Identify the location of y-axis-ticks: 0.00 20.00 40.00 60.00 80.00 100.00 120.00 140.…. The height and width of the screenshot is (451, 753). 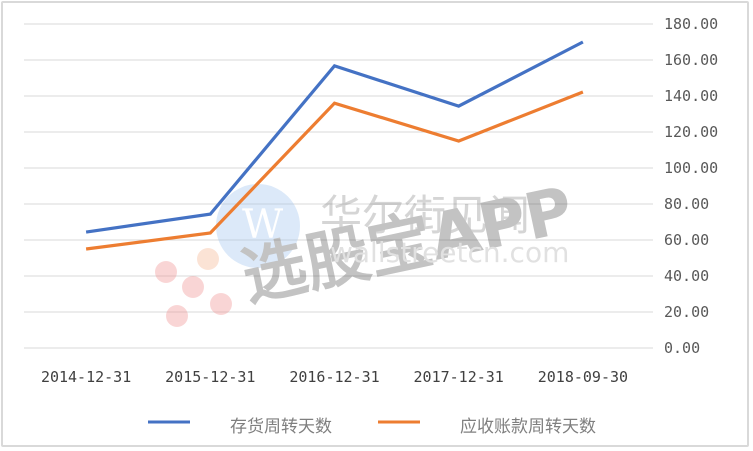
(691, 186).